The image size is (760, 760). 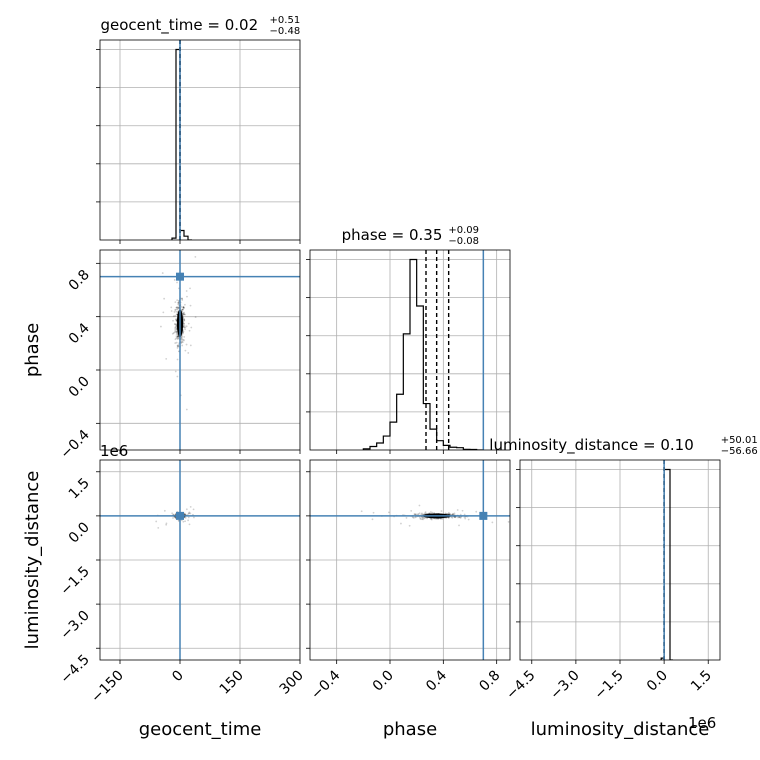 What do you see at coordinates (79, 333) in the screenshot?
I see `ytick-label-phase-2: 0.4` at bounding box center [79, 333].